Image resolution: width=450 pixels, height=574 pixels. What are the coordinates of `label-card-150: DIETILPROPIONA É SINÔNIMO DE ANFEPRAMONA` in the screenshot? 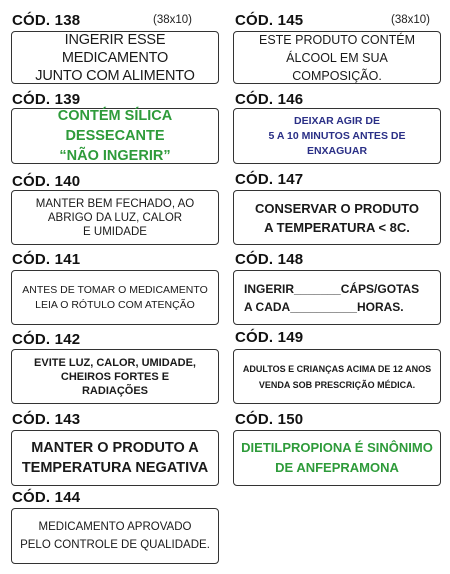 It's located at (337, 458).